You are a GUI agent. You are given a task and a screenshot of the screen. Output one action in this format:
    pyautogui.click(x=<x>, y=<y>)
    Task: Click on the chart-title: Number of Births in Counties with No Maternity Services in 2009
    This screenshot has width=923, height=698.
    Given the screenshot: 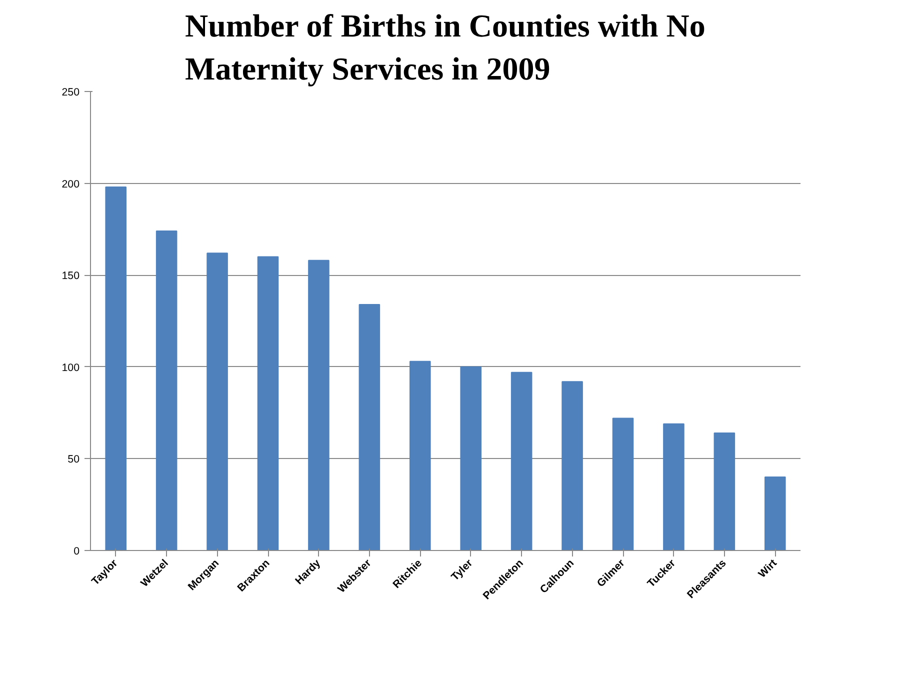 What is the action you would take?
    pyautogui.click(x=445, y=46)
    